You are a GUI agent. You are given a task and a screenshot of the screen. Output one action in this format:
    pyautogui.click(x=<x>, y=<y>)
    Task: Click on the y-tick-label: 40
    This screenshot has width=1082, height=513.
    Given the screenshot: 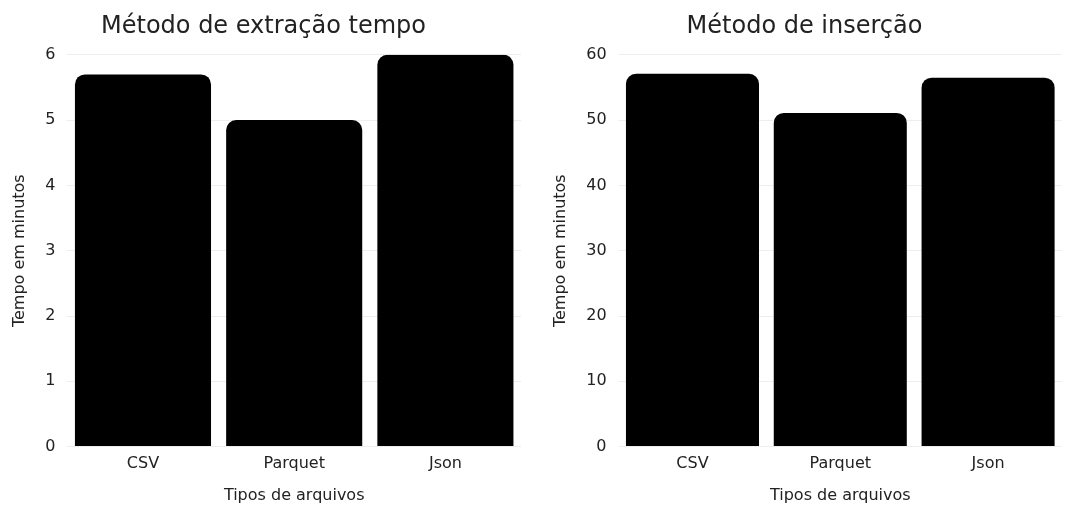 What is the action you would take?
    pyautogui.click(x=596, y=184)
    